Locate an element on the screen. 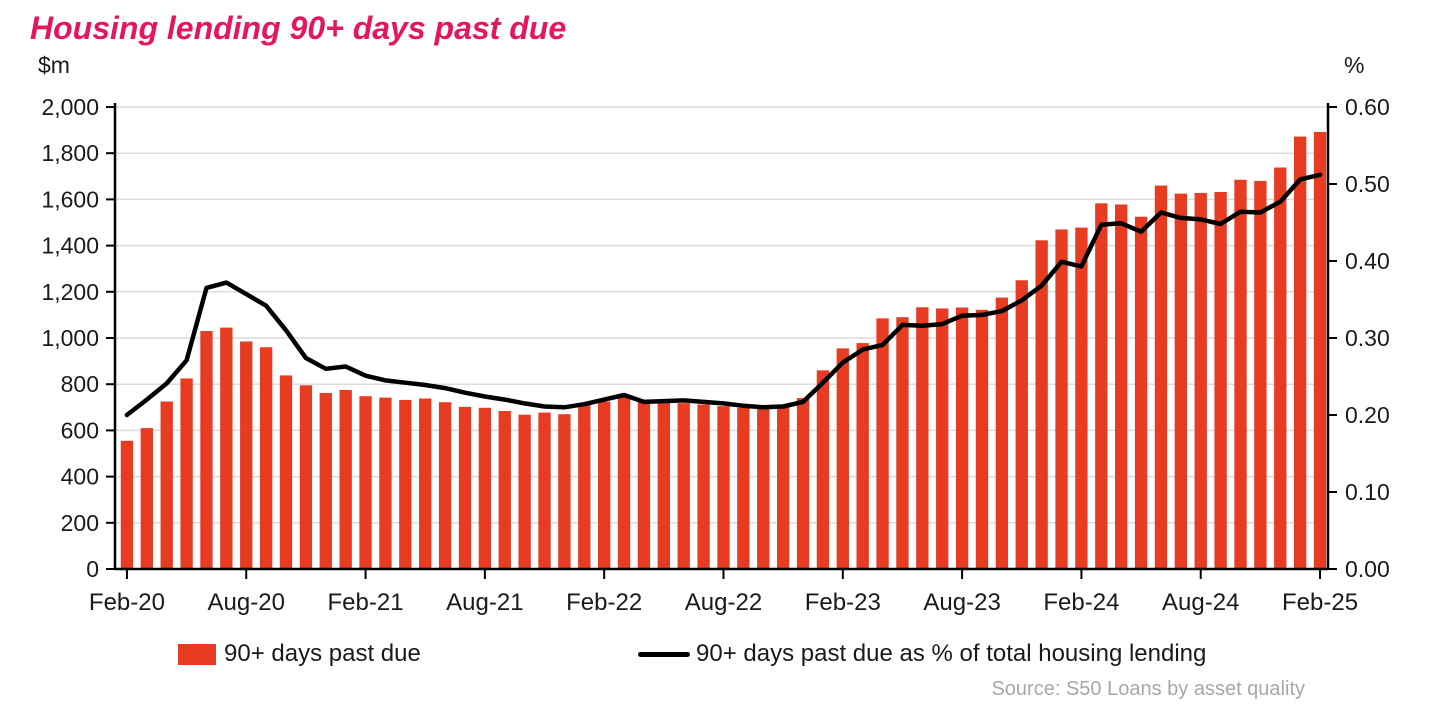 This screenshot has height=714, width=1432. left-axis-tick-label: 0 is located at coordinates (92, 569).